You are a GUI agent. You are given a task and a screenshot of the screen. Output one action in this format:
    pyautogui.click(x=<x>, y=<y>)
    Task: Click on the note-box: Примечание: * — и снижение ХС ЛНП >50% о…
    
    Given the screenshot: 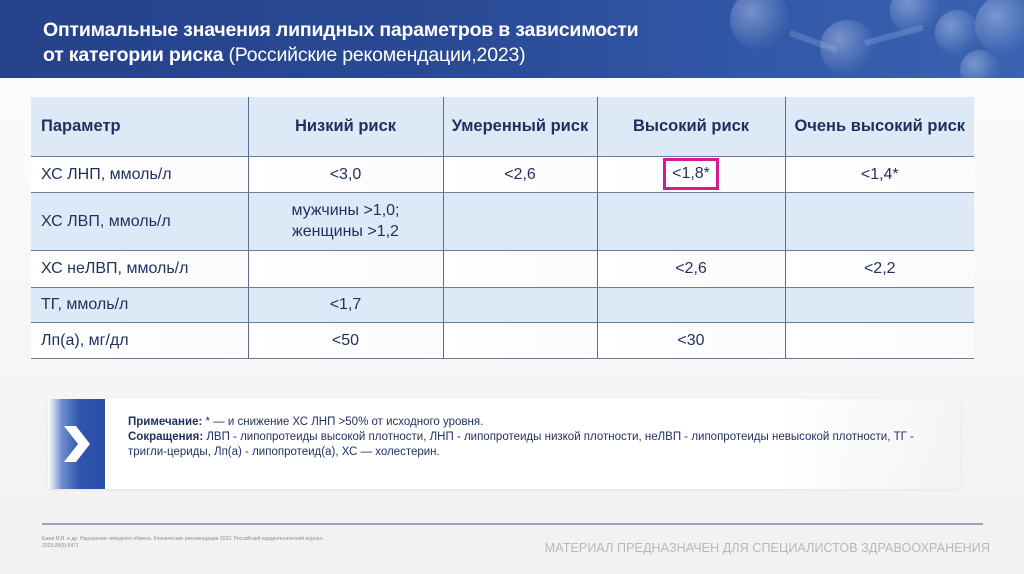 What is the action you would take?
    pyautogui.click(x=504, y=444)
    